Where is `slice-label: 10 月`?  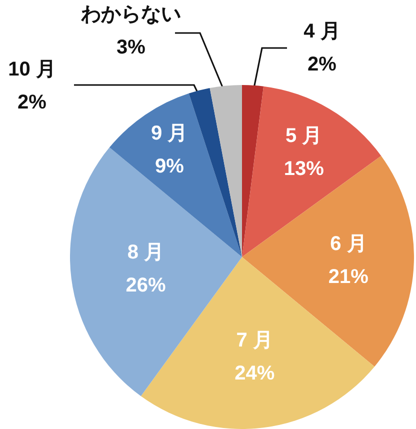
slice-label: 10 月 is located at coordinates (32, 69).